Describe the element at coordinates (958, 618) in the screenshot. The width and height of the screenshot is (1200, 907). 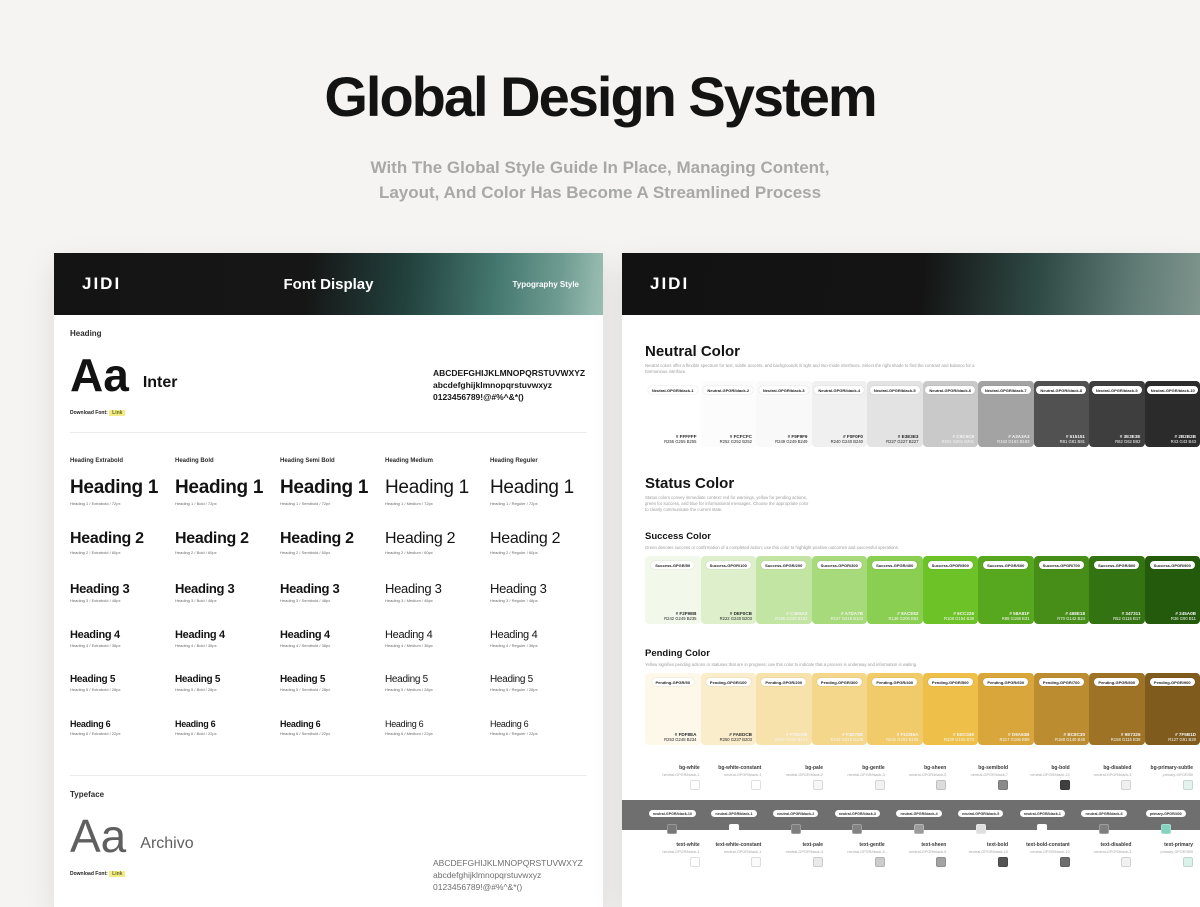
I see `swatch-rgb: R108 G194 B38` at that location.